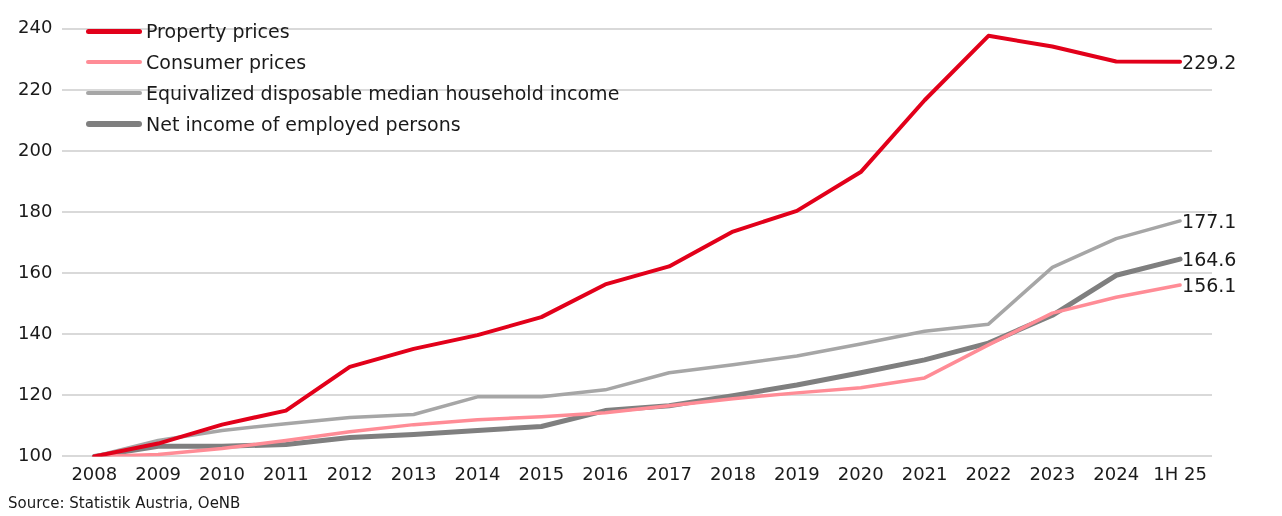  I want to click on x-tick-label: 1H 25, so click(1180, 473).